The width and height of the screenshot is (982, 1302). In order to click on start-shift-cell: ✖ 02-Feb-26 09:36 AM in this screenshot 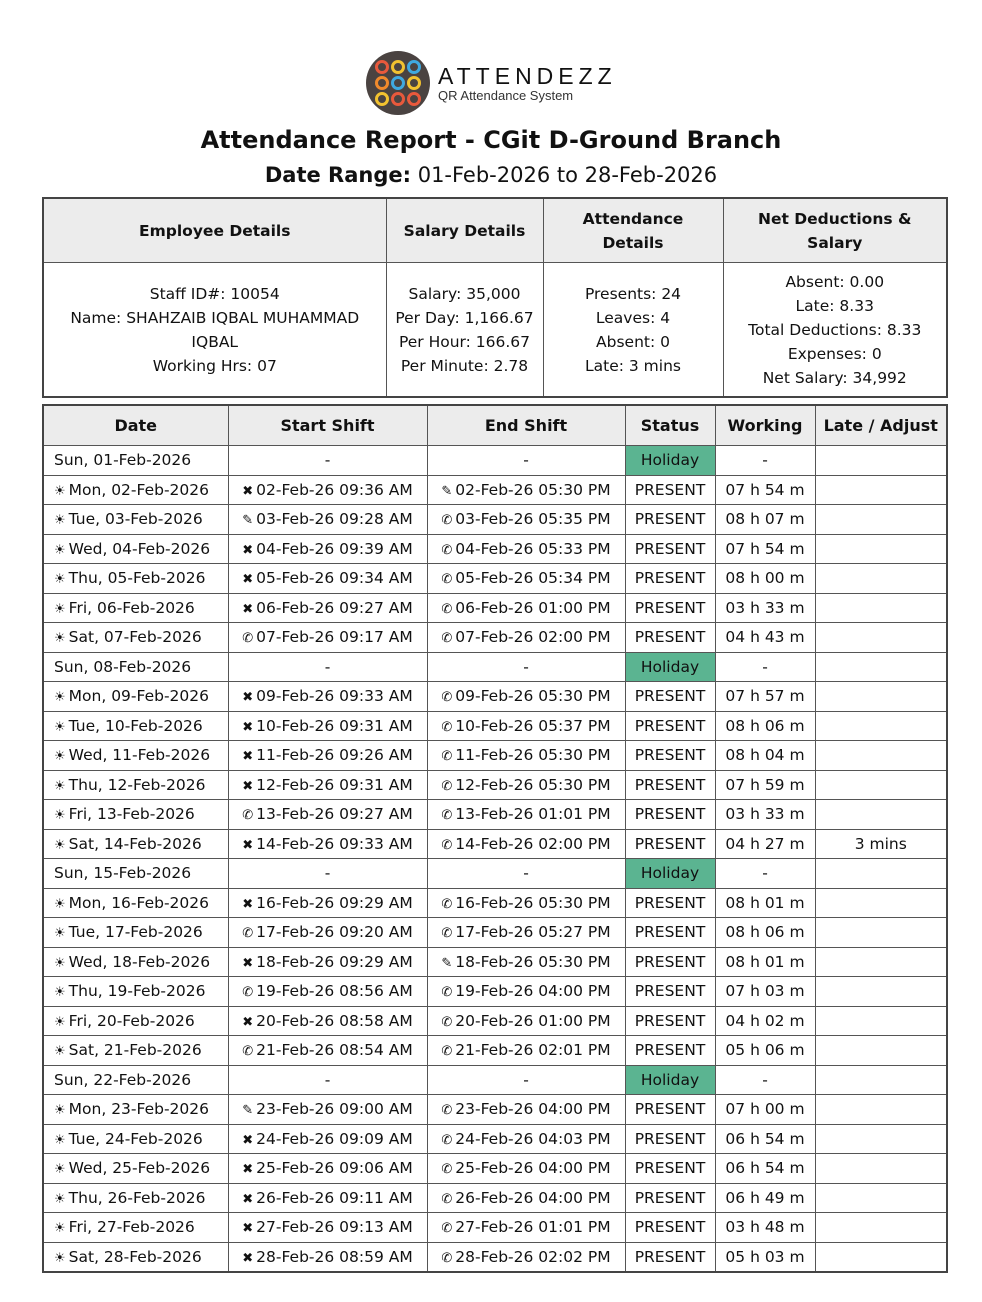, I will do `click(327, 489)`.